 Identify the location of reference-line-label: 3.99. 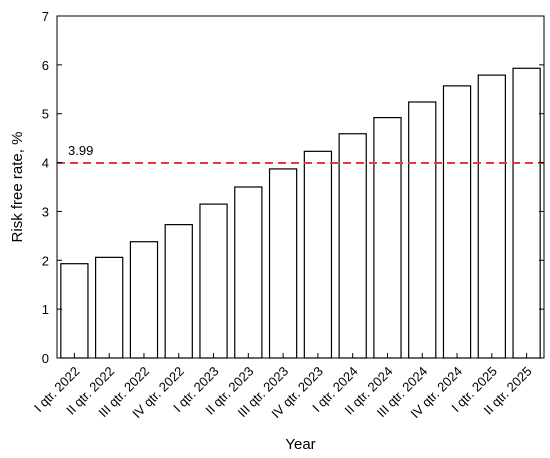
(80, 150).